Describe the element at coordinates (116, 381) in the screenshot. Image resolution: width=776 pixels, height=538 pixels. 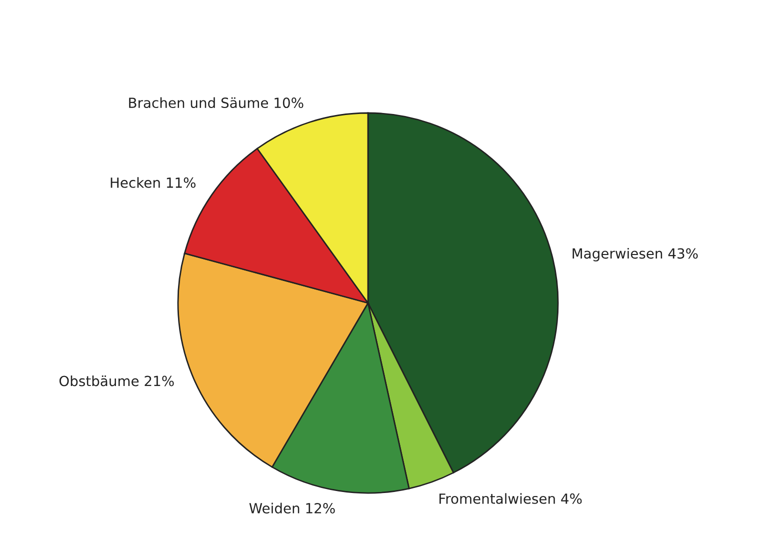
I see `slice-label: Obstbäume 21%` at that location.